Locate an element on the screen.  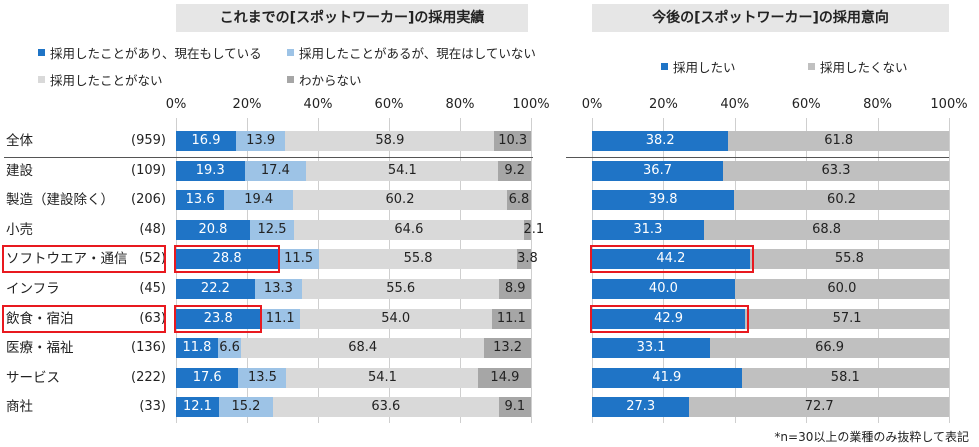
sample-size-label: (52) is located at coordinates (152, 259).